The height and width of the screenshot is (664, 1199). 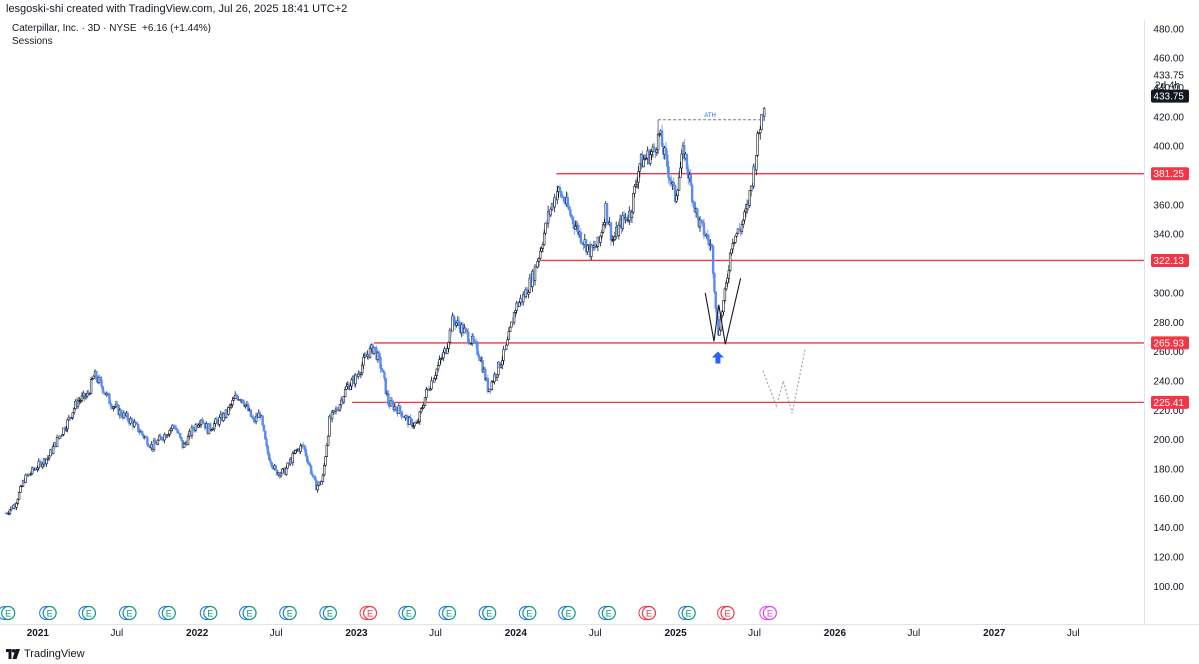 I want to click on sessions-indicator: Sessions, so click(x=32, y=41).